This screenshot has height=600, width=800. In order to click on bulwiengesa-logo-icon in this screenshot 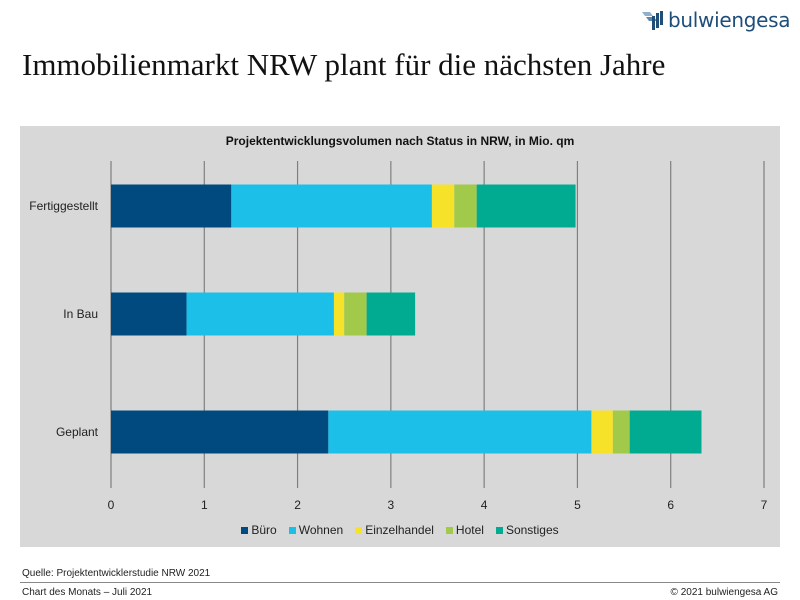, I will do `click(652, 20)`.